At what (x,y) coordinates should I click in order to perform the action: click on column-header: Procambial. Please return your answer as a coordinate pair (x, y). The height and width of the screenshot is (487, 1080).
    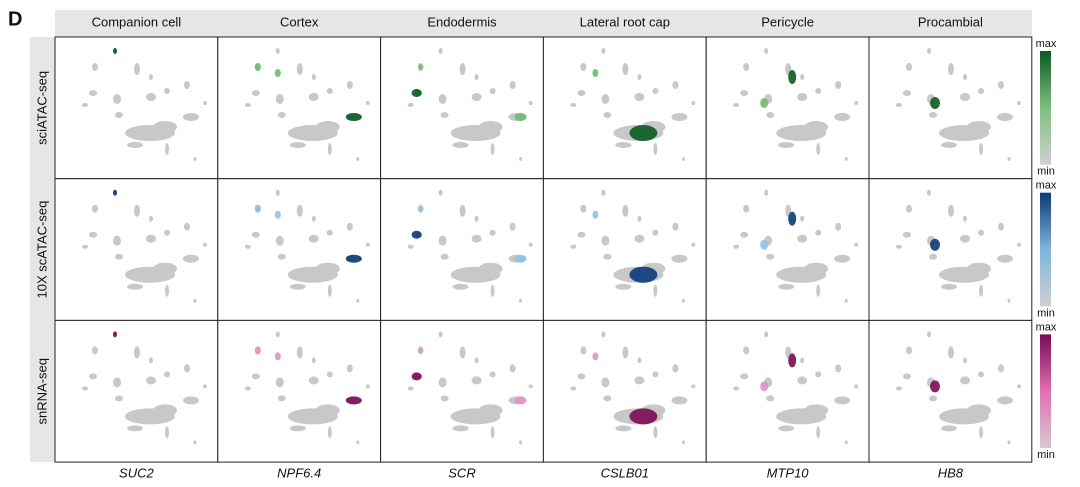
    Looking at the image, I should click on (950, 21).